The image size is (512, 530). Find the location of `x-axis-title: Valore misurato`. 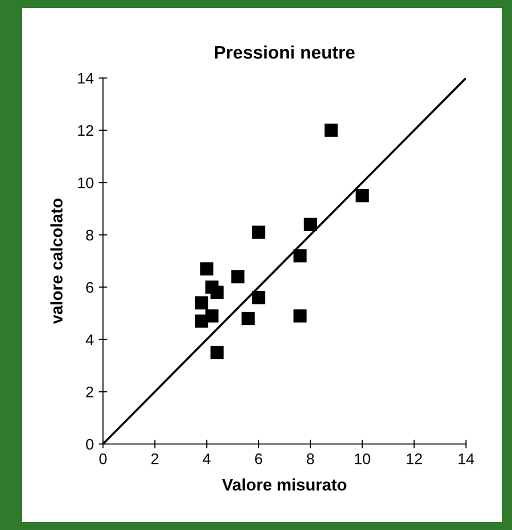

x-axis-title: Valore misurato is located at coordinates (284, 484).